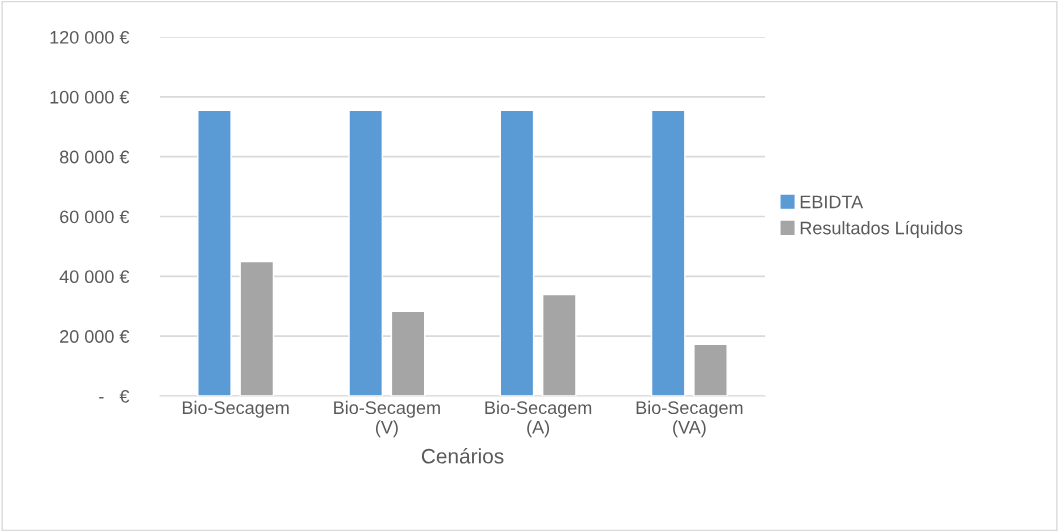  Describe the element at coordinates (114, 396) in the screenshot. I see `y-tick-label: - €` at that location.